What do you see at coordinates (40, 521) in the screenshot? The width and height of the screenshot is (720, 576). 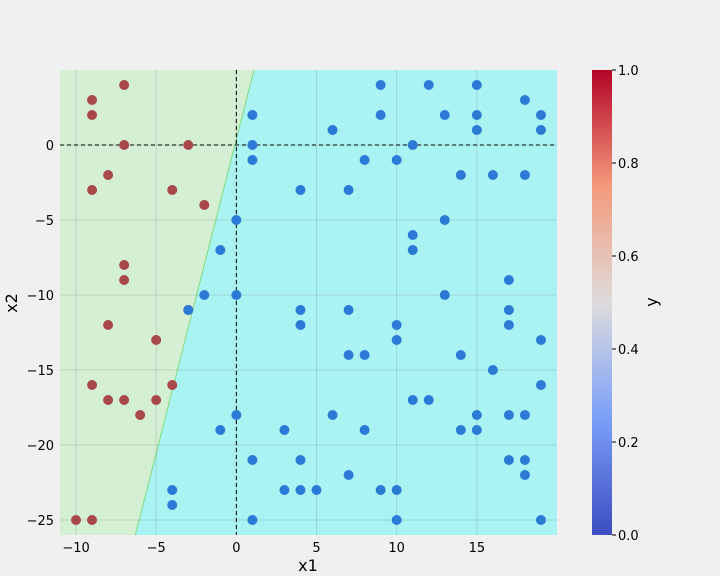 I see `y-tick-label: −25` at bounding box center [40, 521].